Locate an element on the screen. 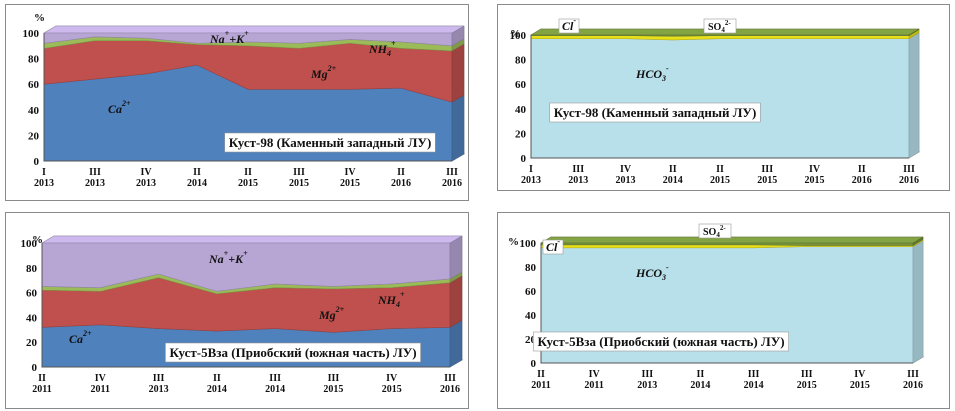  series-label-3: Na++K+ is located at coordinates (229, 37).